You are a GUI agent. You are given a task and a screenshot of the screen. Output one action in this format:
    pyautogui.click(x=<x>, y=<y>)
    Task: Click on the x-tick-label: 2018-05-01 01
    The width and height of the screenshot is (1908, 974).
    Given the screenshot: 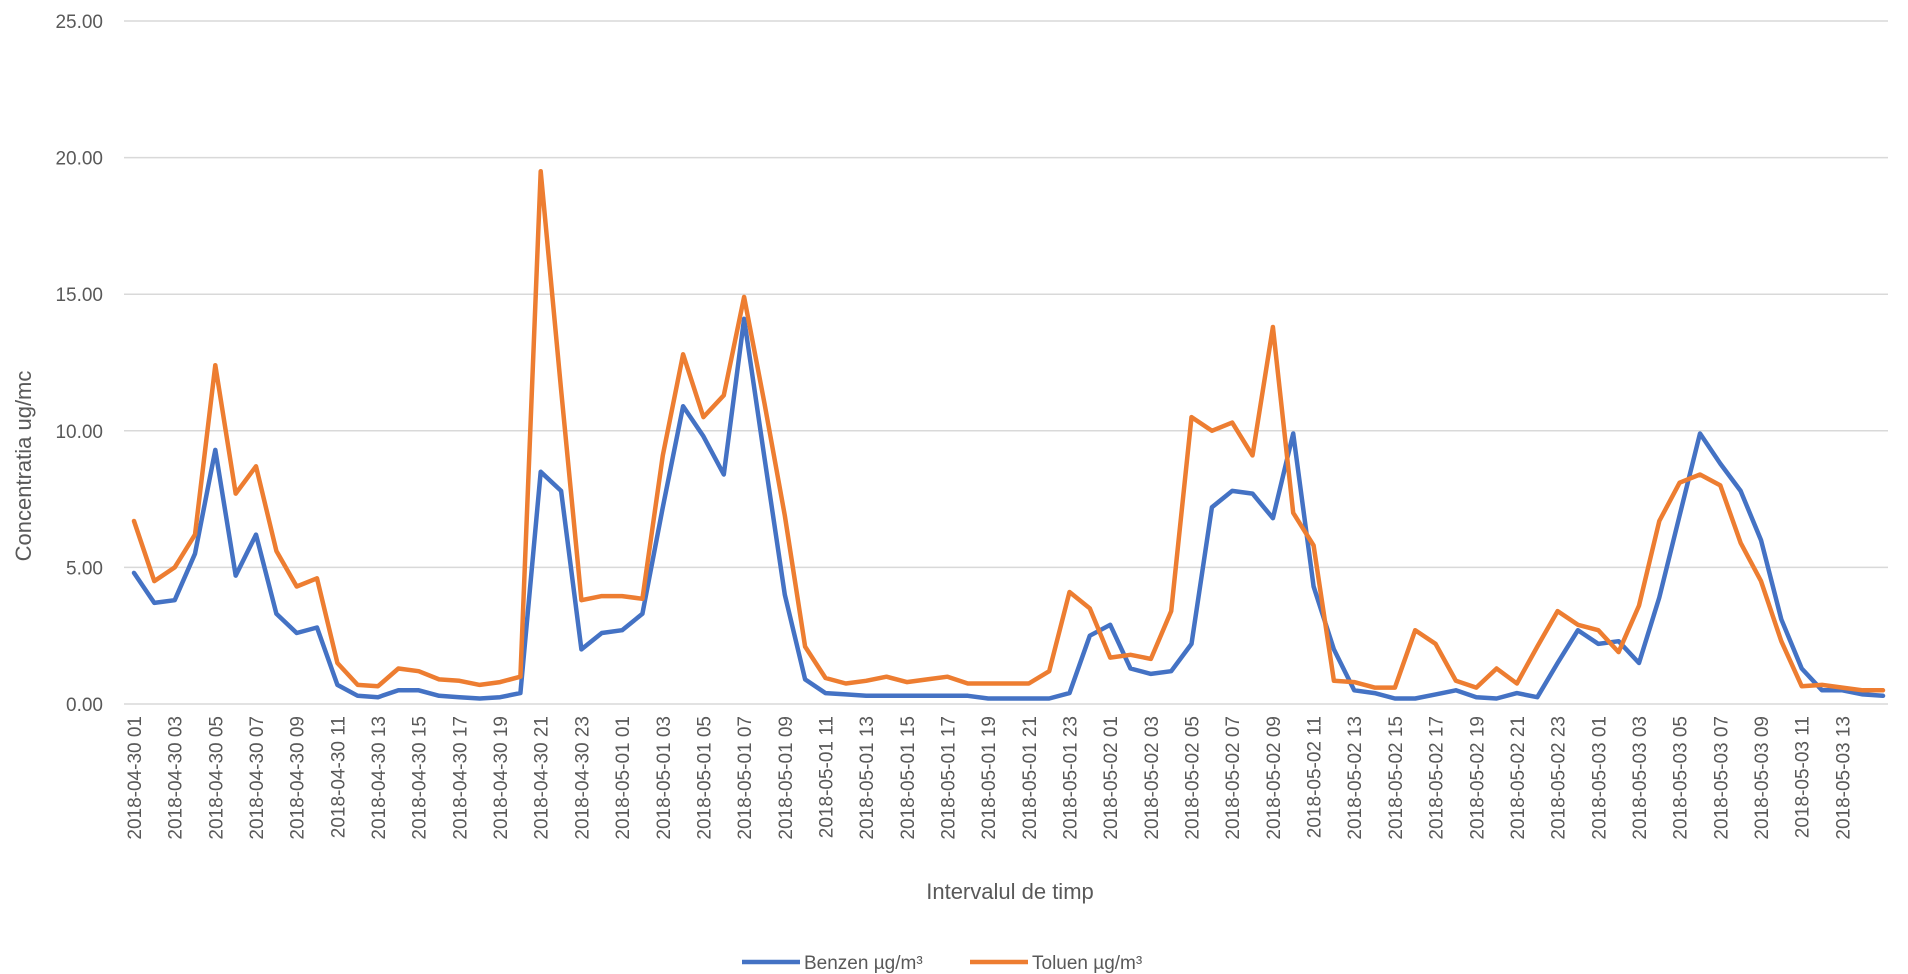 What is the action you would take?
    pyautogui.click(x=623, y=778)
    